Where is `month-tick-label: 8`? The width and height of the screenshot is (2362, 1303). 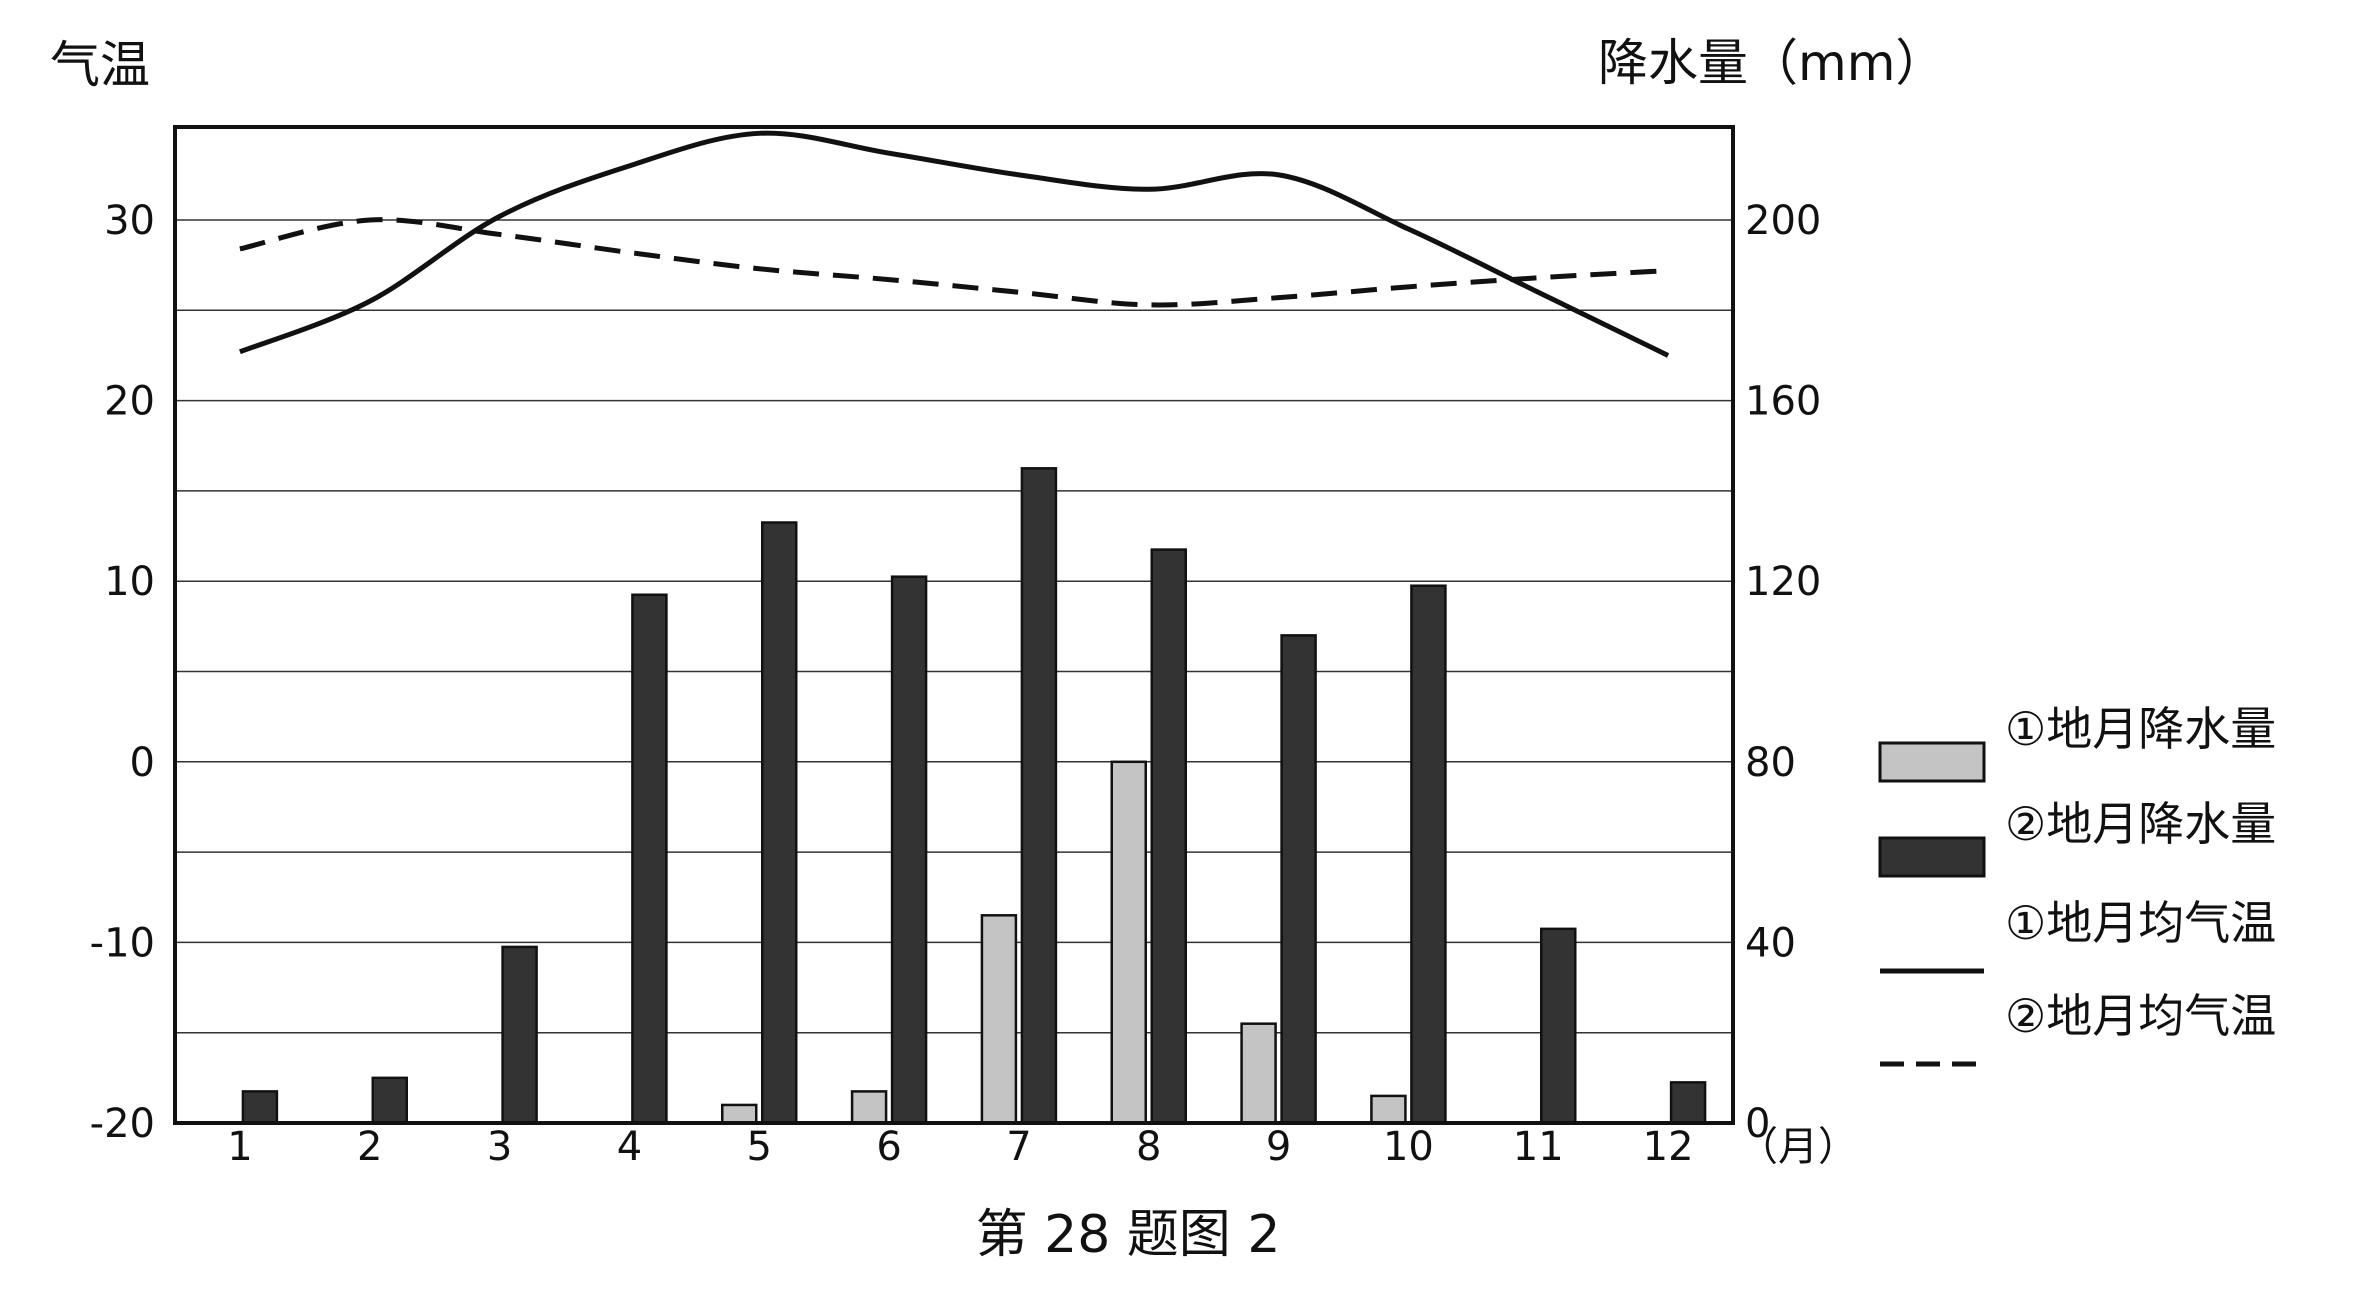
month-tick-label: 8 is located at coordinates (1148, 1147).